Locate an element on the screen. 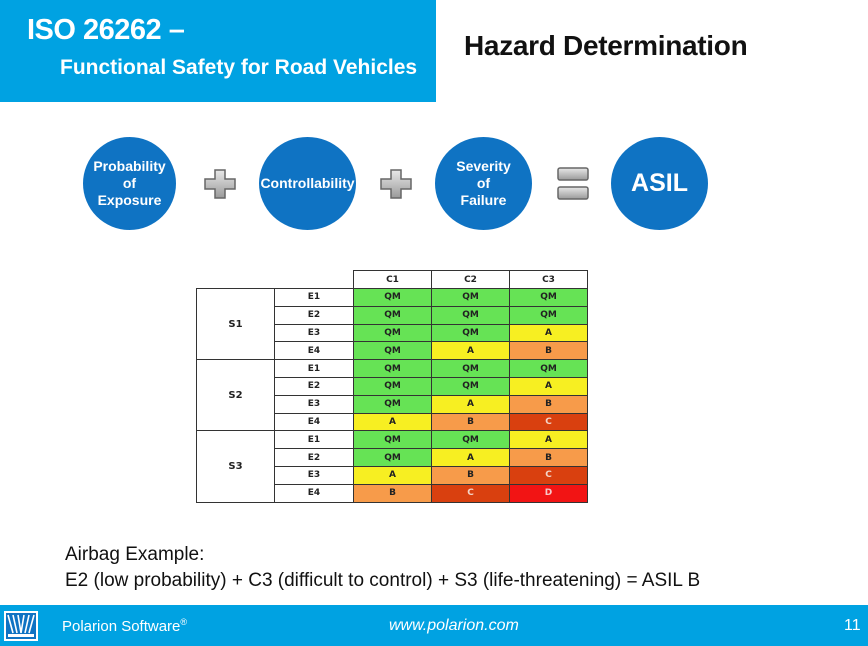  table-row: E2 QM A B is located at coordinates (392, 457).